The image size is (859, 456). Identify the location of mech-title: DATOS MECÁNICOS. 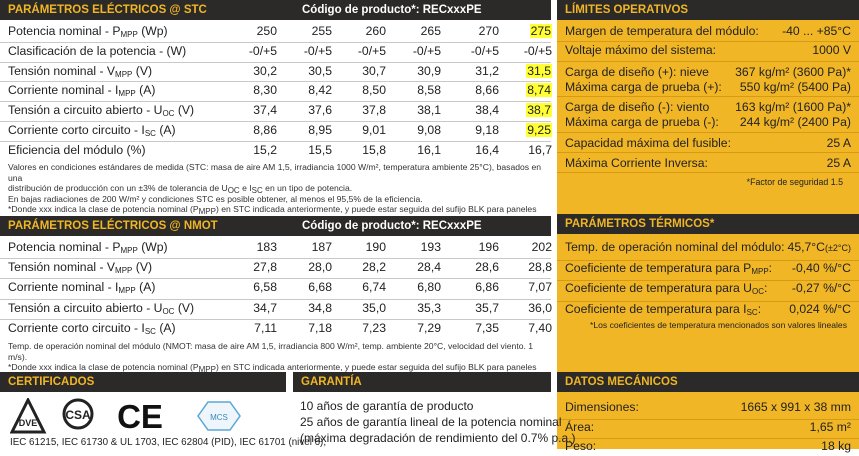
(621, 382).